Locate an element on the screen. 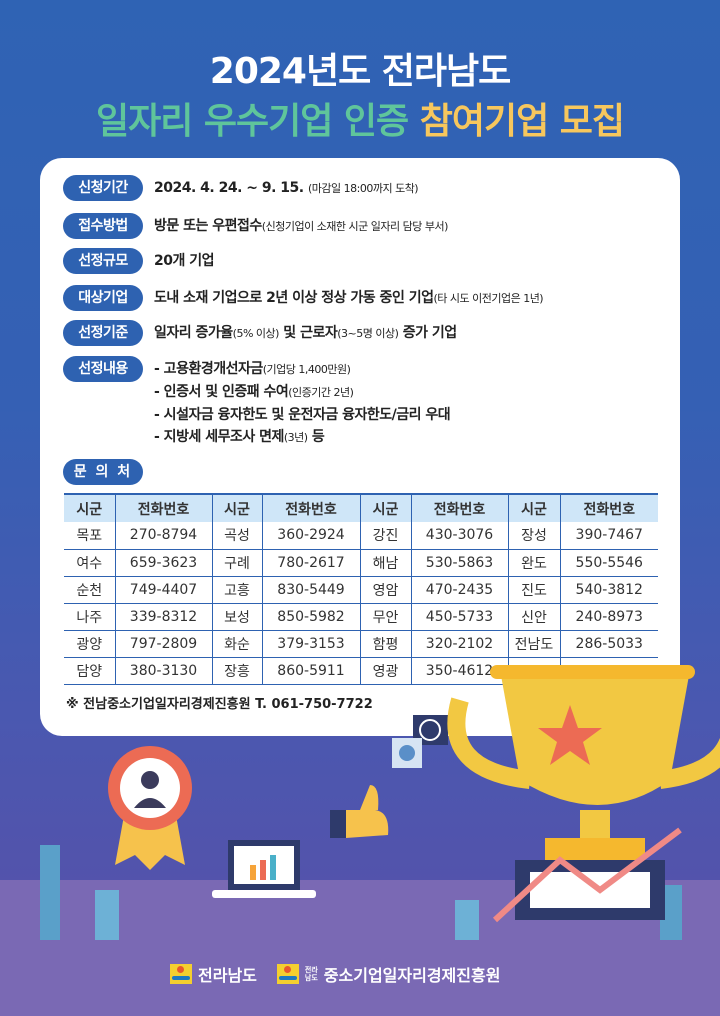 This screenshot has width=720, height=1016. value-method: 방문 또는 우편접수(신청기업이 소재한 시군 일자리 담당 부서) is located at coordinates (301, 226).